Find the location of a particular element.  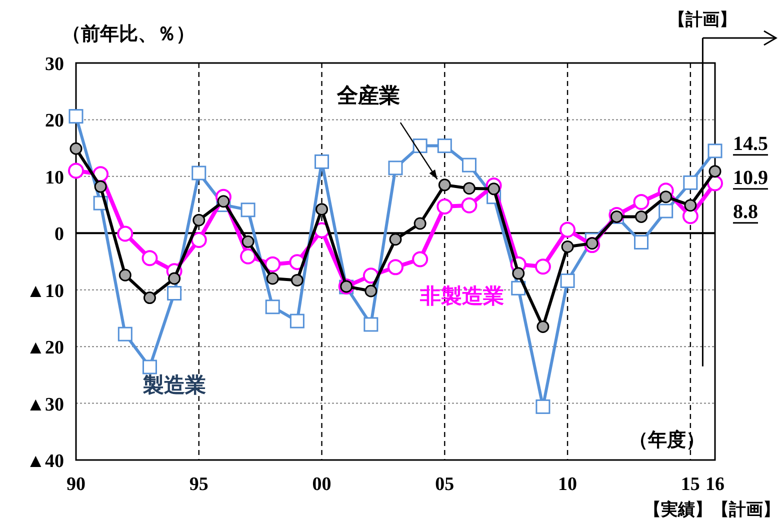

y-tick-label: 0 is located at coordinates (59, 235).